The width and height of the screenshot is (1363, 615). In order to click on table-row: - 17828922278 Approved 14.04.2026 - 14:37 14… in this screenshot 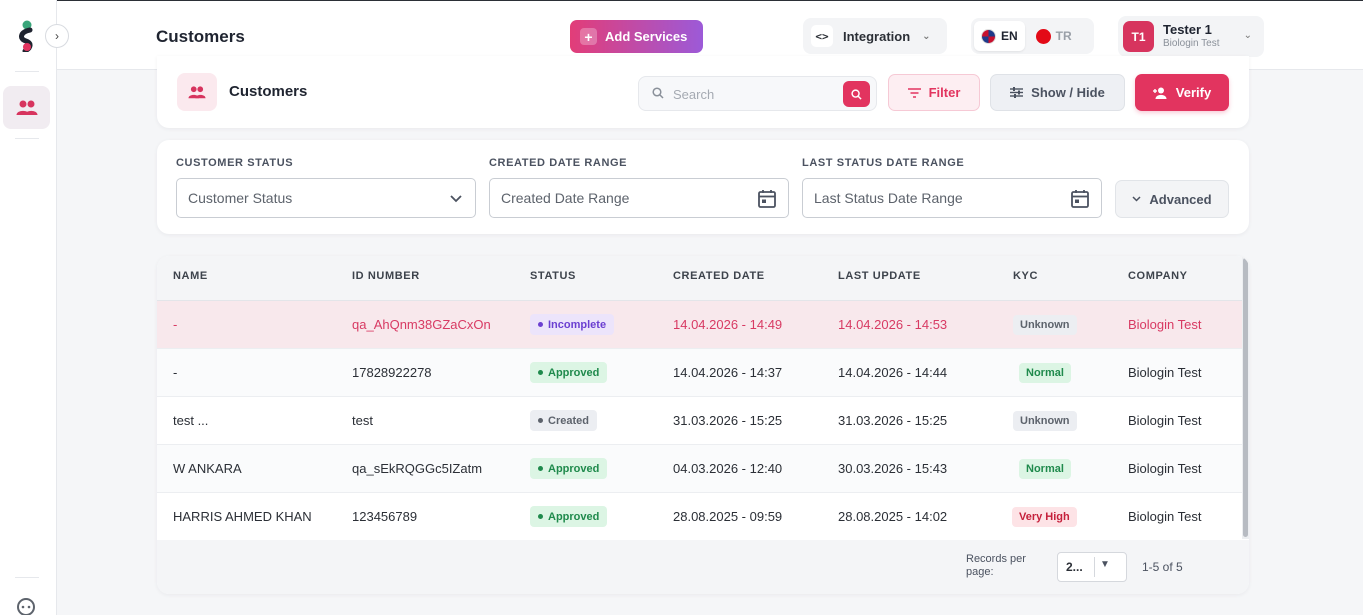, I will do `click(699, 373)`.